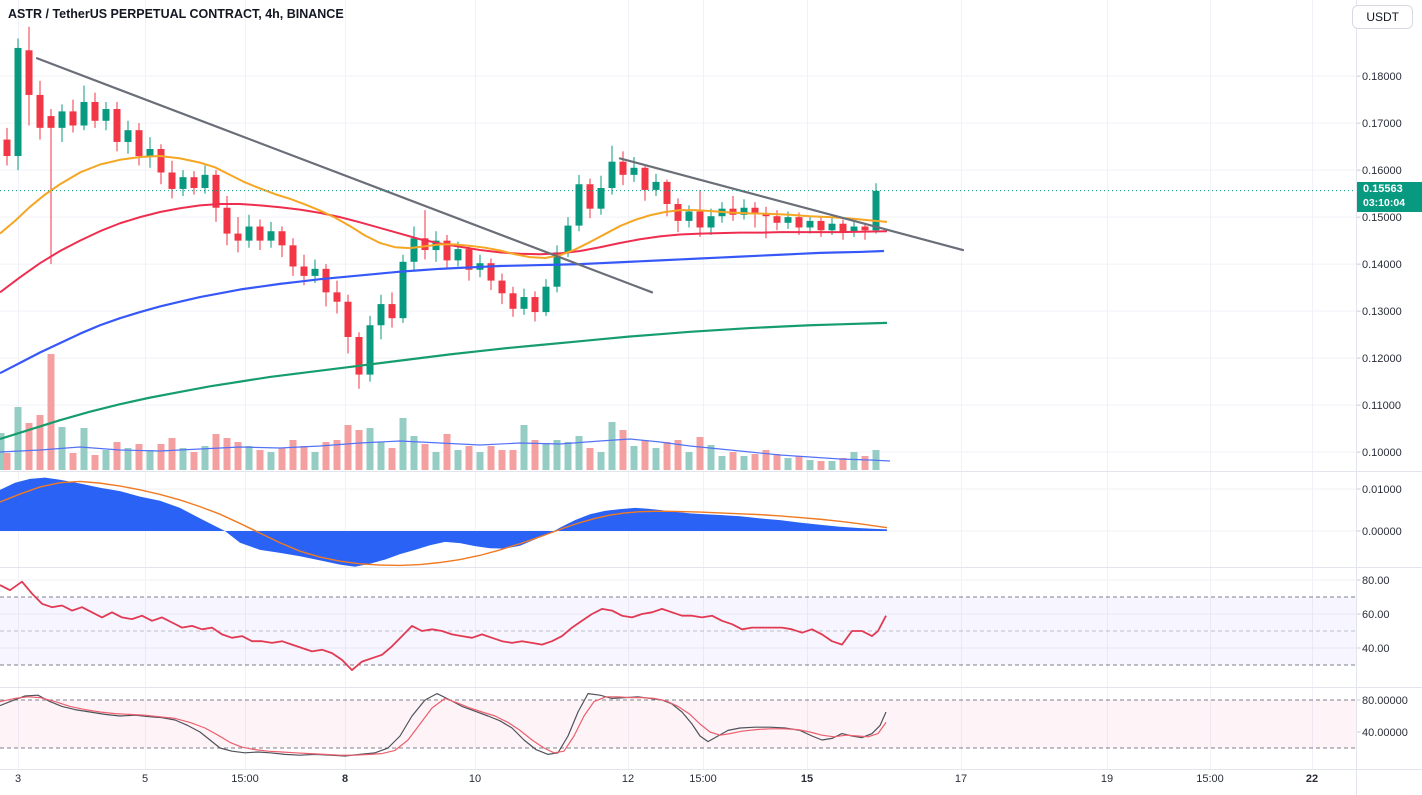 The height and width of the screenshot is (795, 1422). What do you see at coordinates (1385, 701) in the screenshot?
I see `price-axis-label: 80.00000` at bounding box center [1385, 701].